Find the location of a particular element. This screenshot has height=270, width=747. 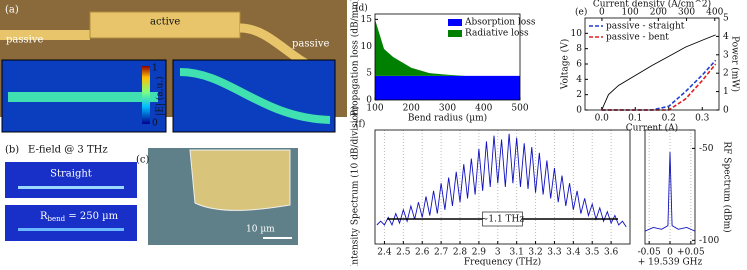

x-tick-label: 400 is located at coordinates (483, 109).